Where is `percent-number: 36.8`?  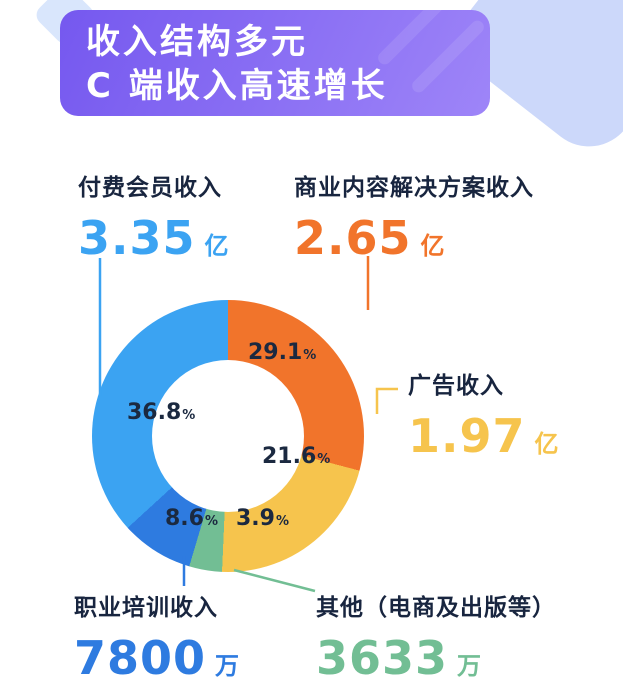
percent-number: 36.8 is located at coordinates (154, 412).